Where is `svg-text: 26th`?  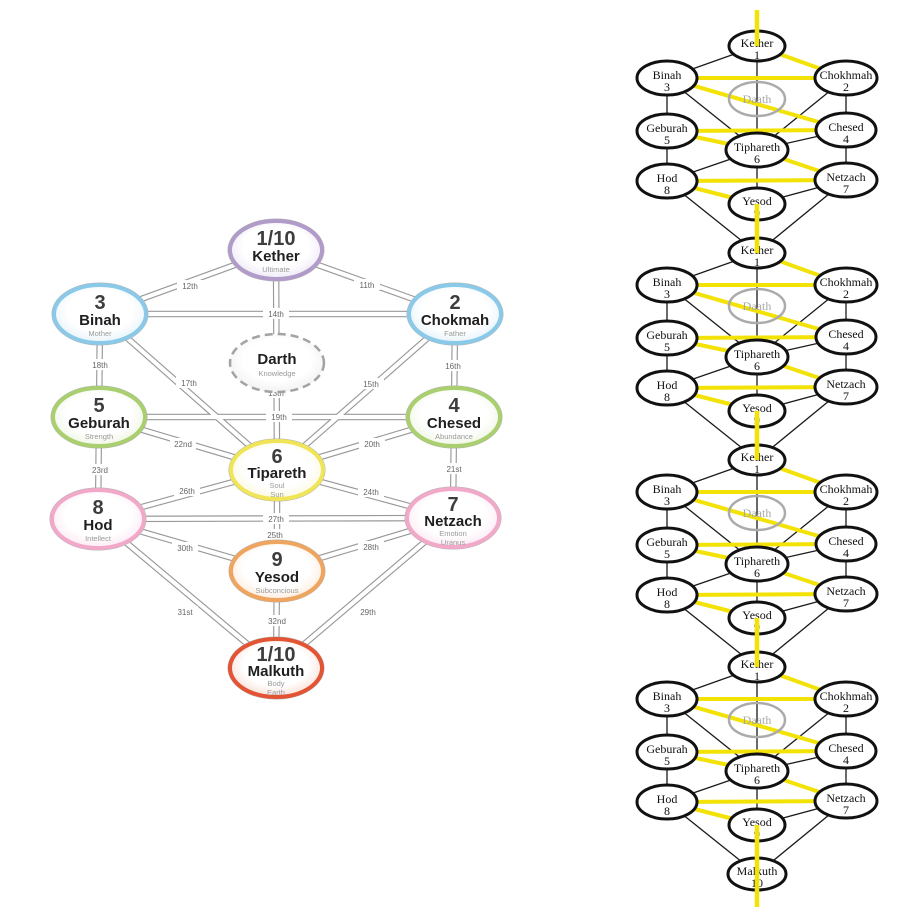 svg-text: 26th is located at coordinates (187, 491).